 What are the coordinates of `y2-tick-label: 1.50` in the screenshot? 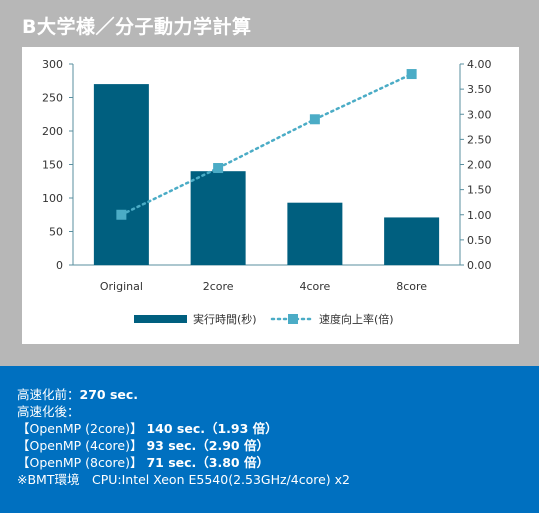 It's located at (479, 190).